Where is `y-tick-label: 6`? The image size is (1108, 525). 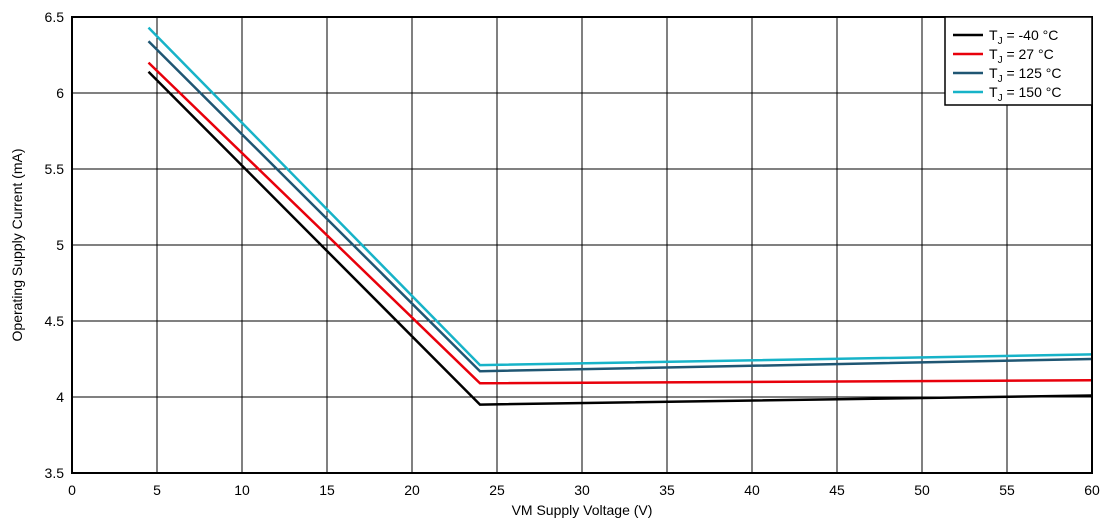 y-tick-label: 6 is located at coordinates (60, 93).